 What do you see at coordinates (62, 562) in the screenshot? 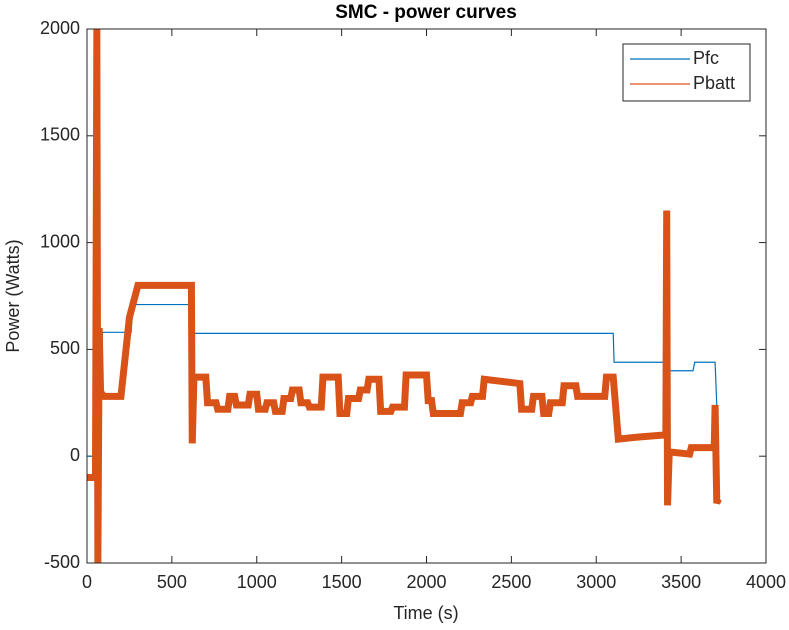
I see `y-tick-label: -500` at bounding box center [62, 562].